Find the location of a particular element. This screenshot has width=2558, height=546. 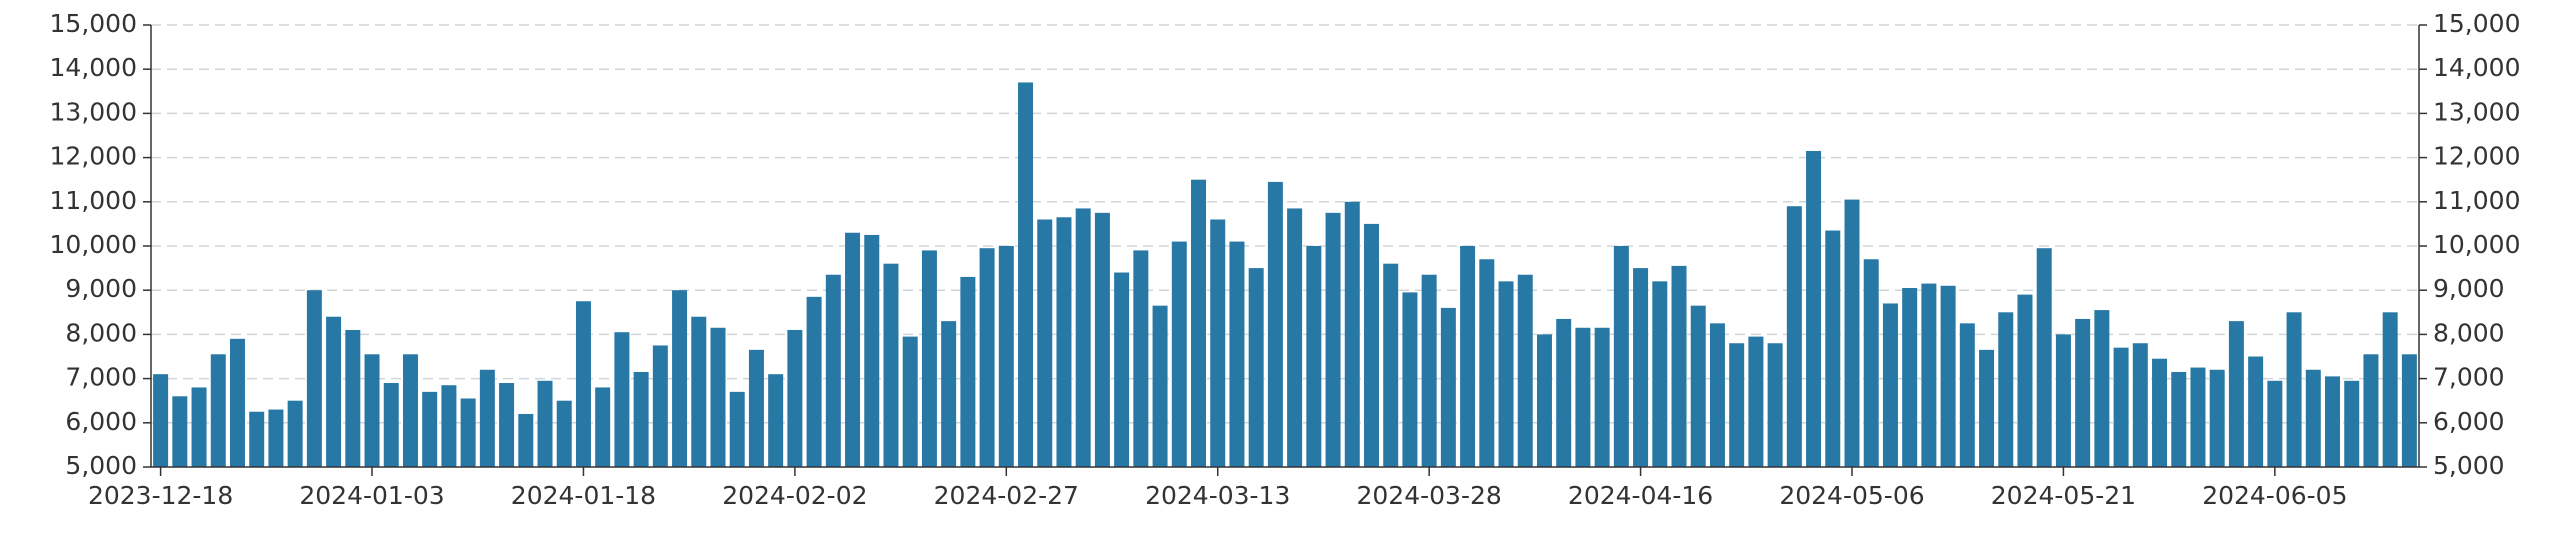

x-tick-label: 2024-04-16 is located at coordinates (1640, 495).